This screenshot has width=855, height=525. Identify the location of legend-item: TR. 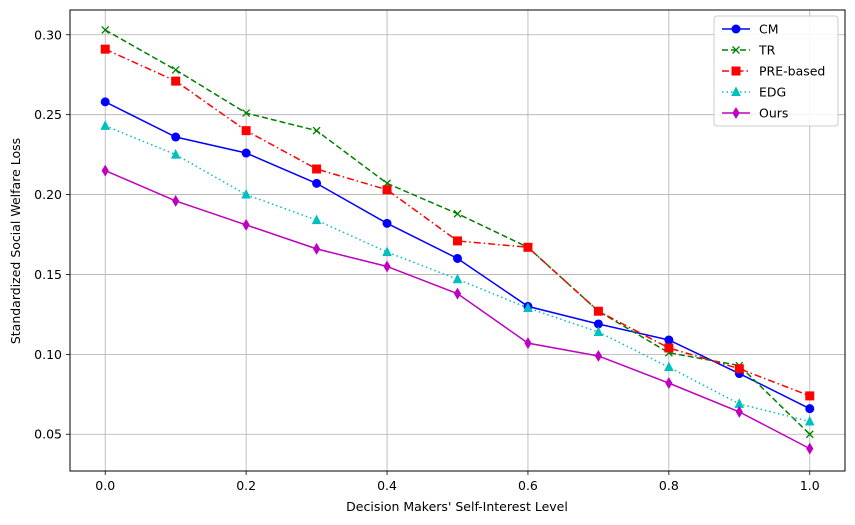
(749, 50).